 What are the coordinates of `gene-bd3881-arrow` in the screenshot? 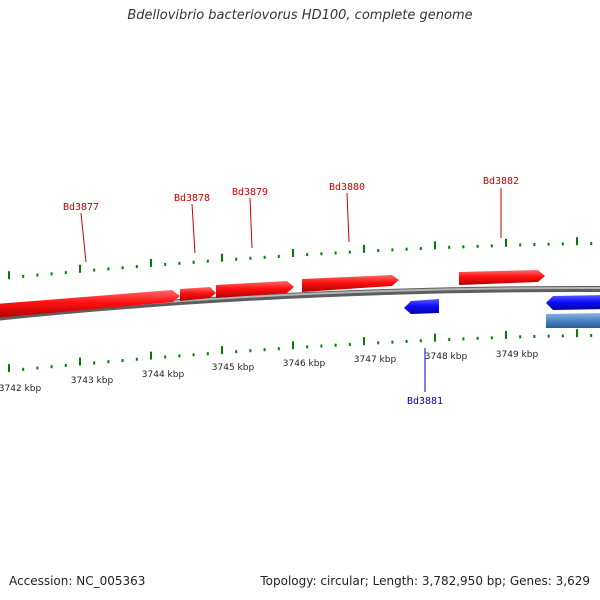 It's located at (421, 306).